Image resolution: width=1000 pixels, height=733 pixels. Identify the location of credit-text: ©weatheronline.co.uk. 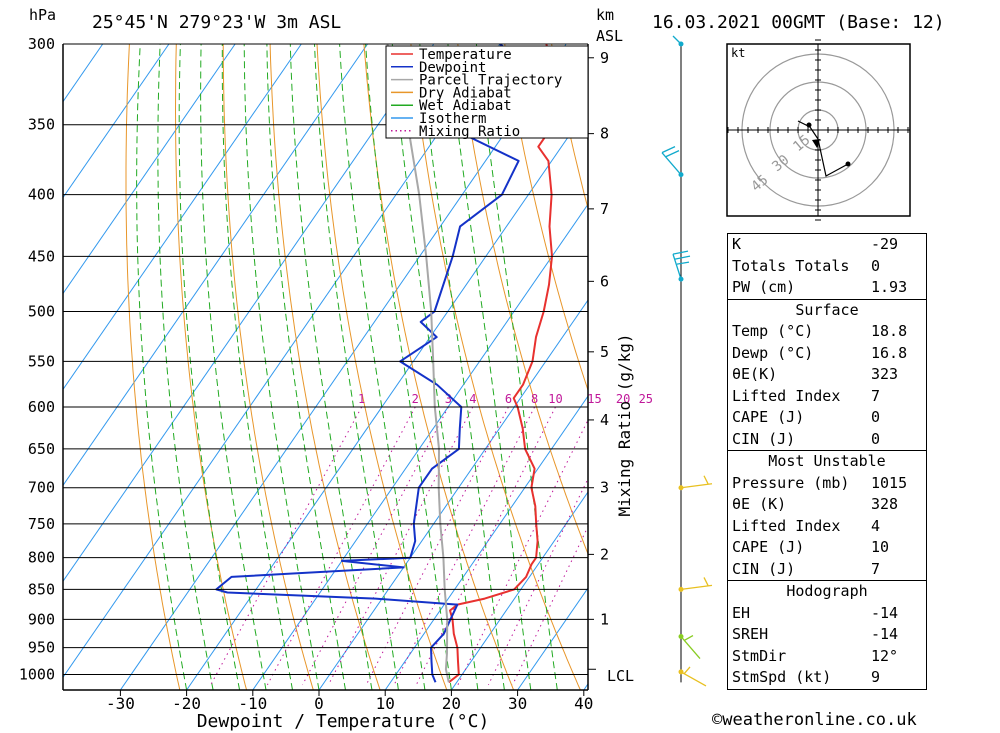
(814, 720).